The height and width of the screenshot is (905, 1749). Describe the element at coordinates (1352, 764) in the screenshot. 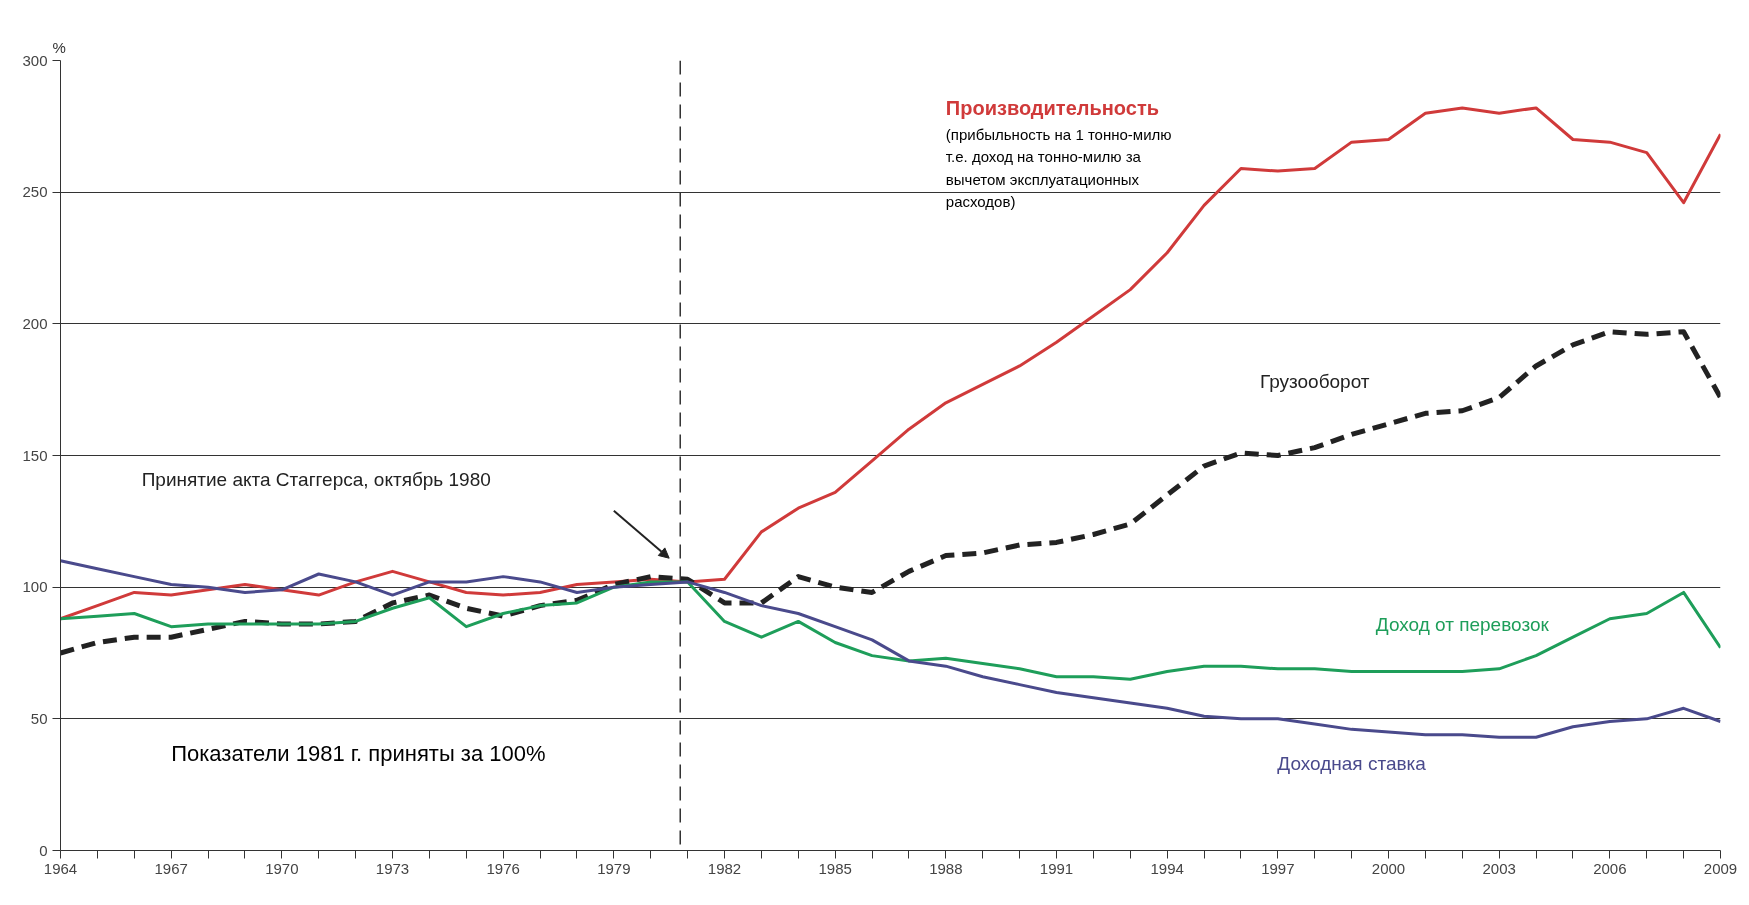

I see `series-label: Доходная ставка` at that location.